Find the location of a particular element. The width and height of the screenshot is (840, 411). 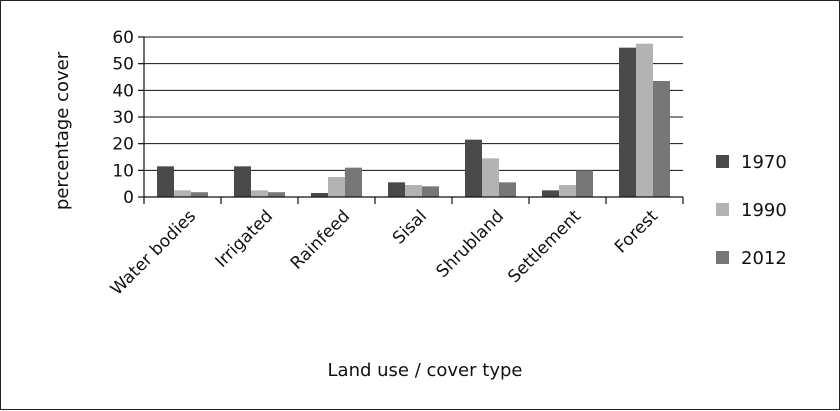

y-axis-title: percentage cover is located at coordinates (62, 130).